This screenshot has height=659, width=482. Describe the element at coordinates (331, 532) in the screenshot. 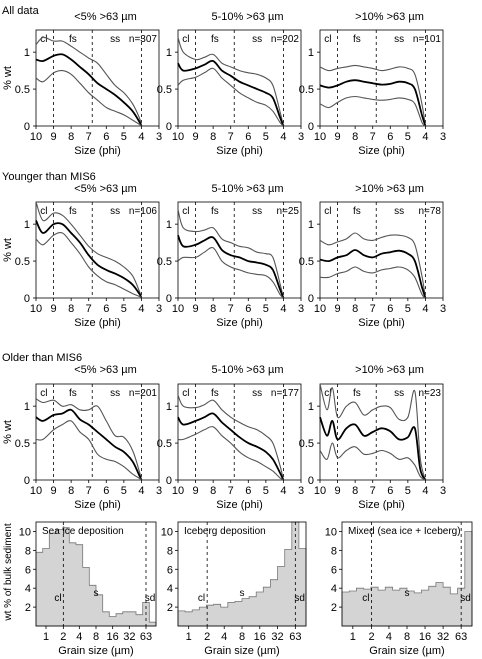

I see `y-tick-label: 10` at that location.